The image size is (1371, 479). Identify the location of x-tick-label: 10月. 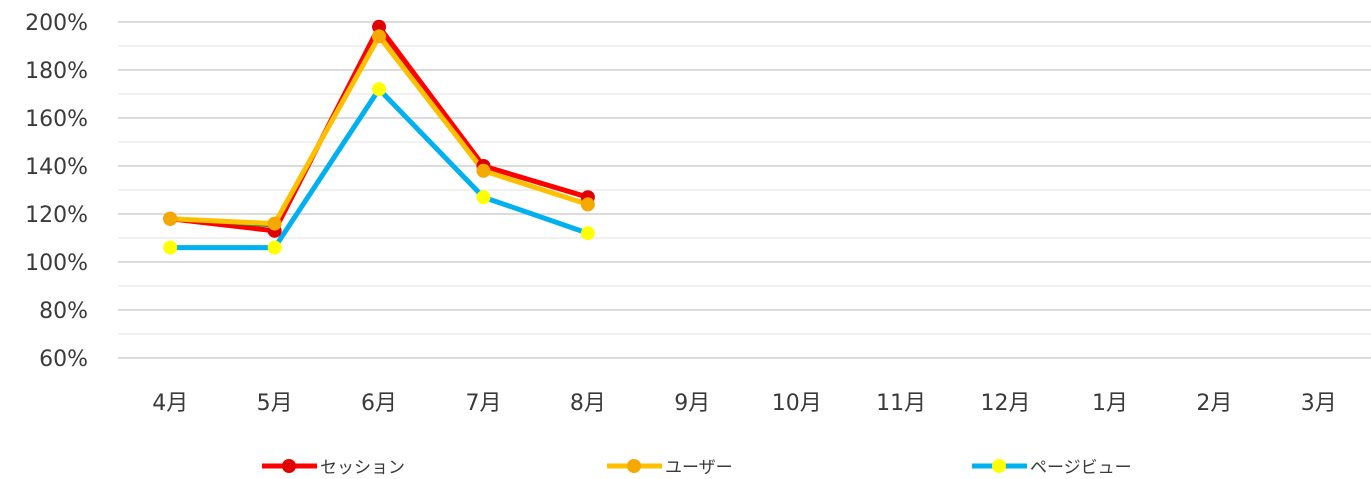
(797, 403).